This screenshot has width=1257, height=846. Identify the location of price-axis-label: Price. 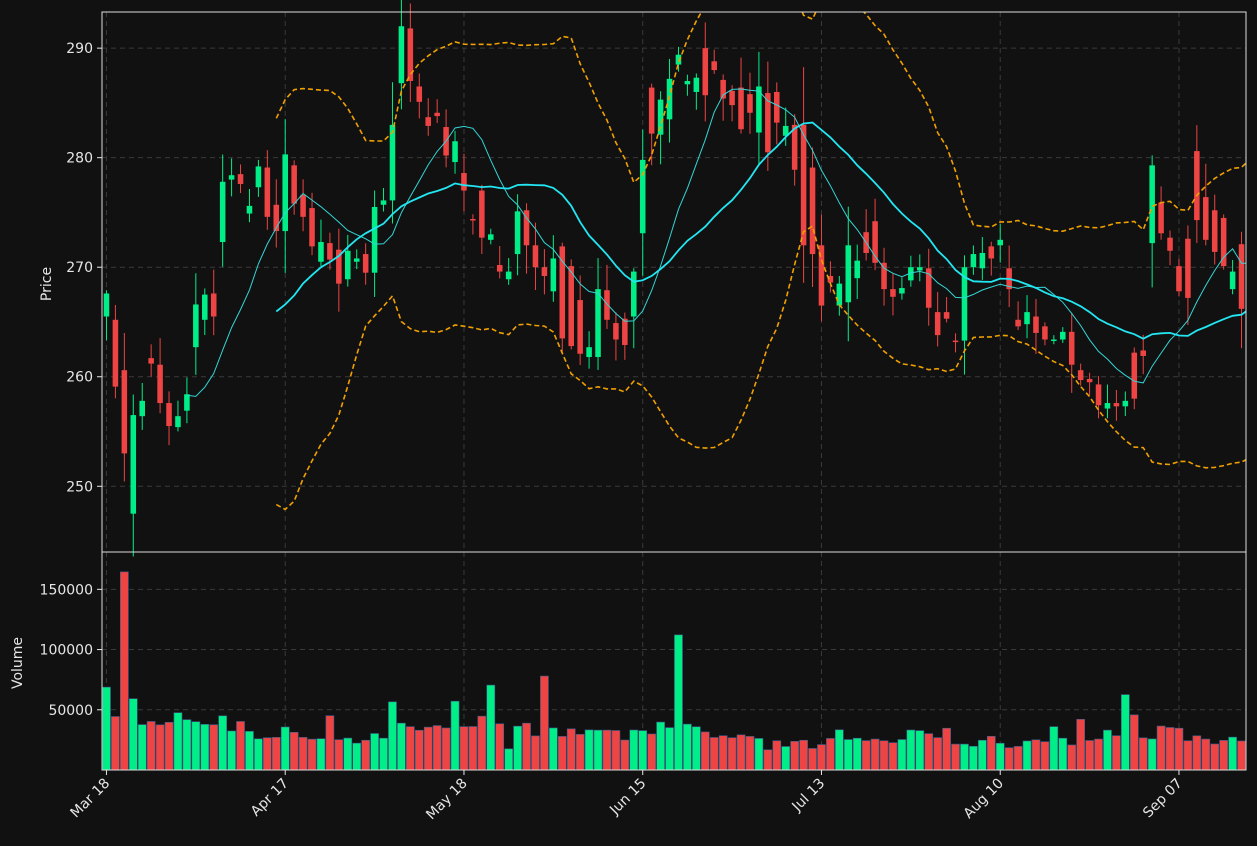
(47, 284).